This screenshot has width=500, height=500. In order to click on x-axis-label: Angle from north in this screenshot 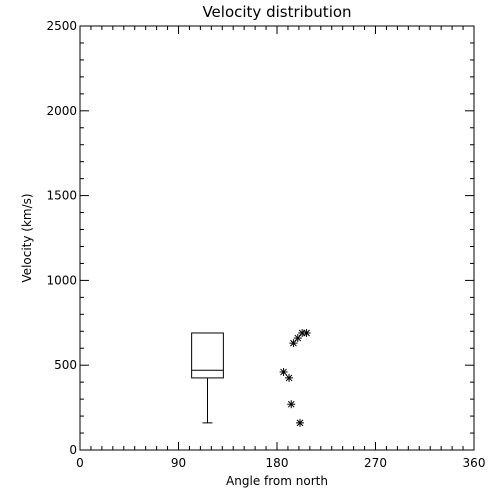, I will do `click(277, 481)`.